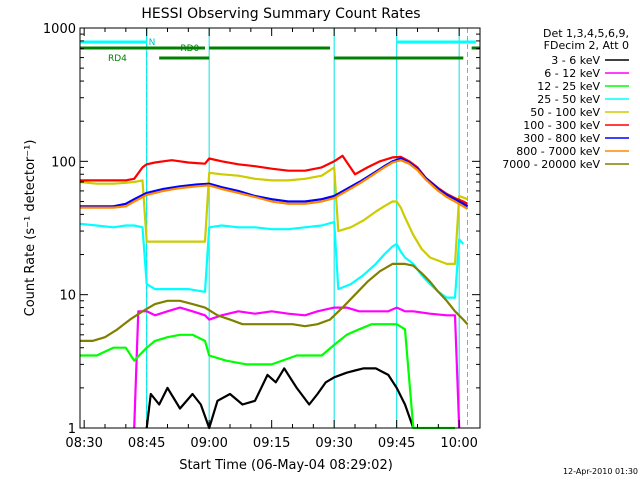 Image resolution: width=640 pixels, height=484 pixels. Describe the element at coordinates (152, 43) in the screenshot. I see `attenuator-label: N` at that location.